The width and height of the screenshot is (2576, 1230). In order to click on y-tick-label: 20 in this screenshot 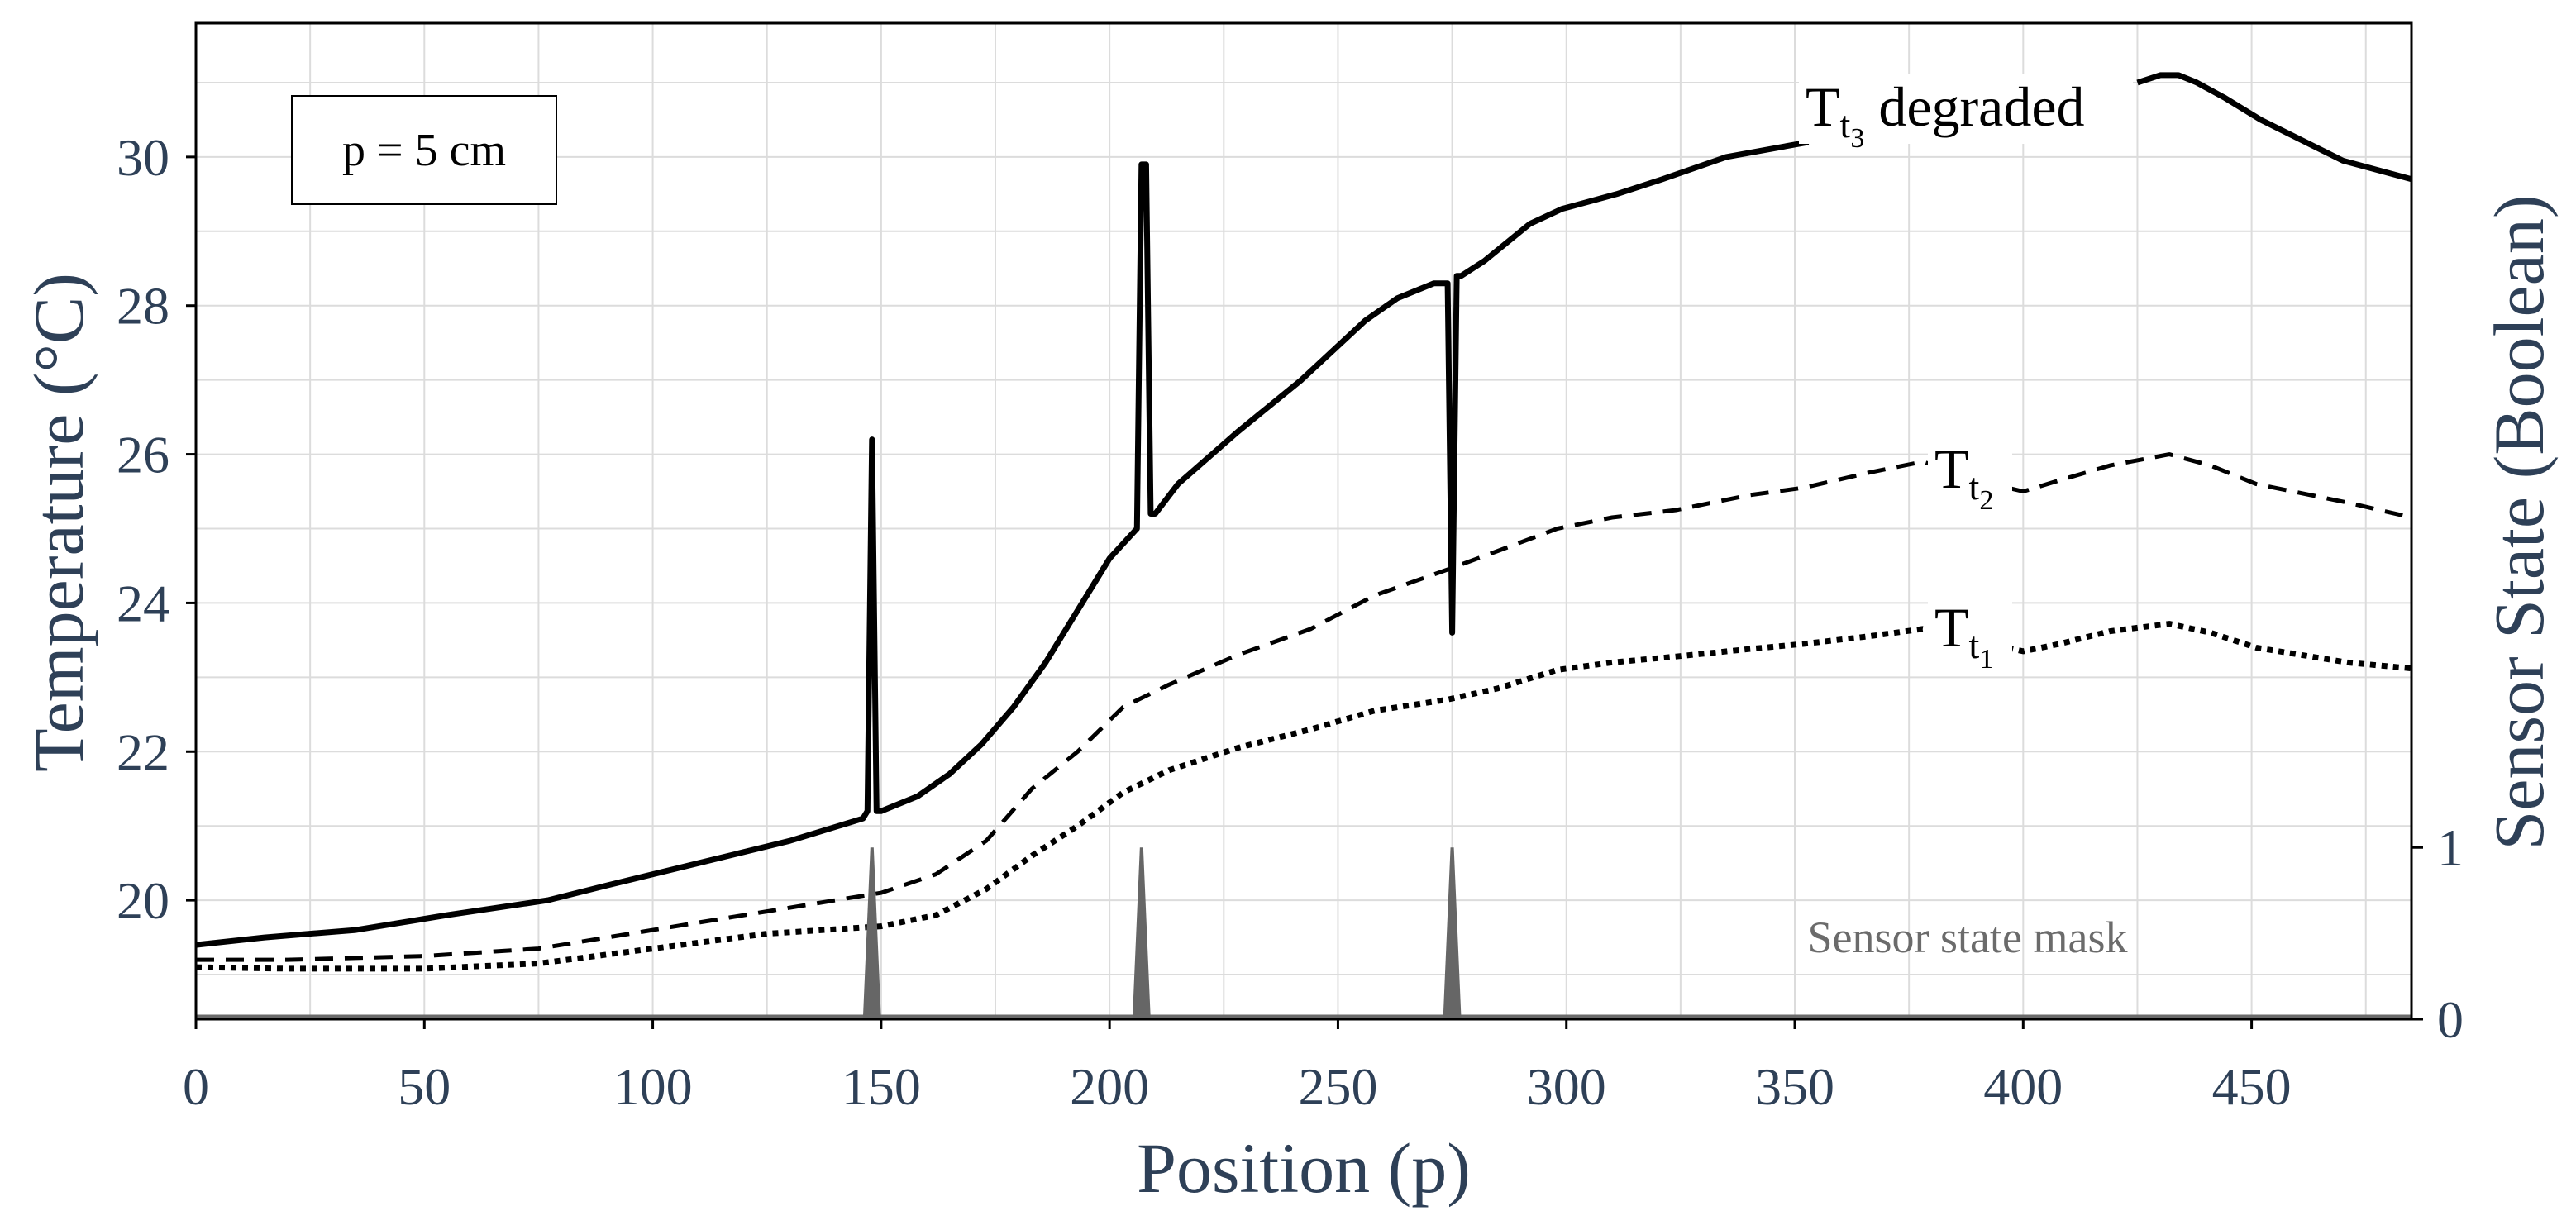, I will do `click(143, 900)`.